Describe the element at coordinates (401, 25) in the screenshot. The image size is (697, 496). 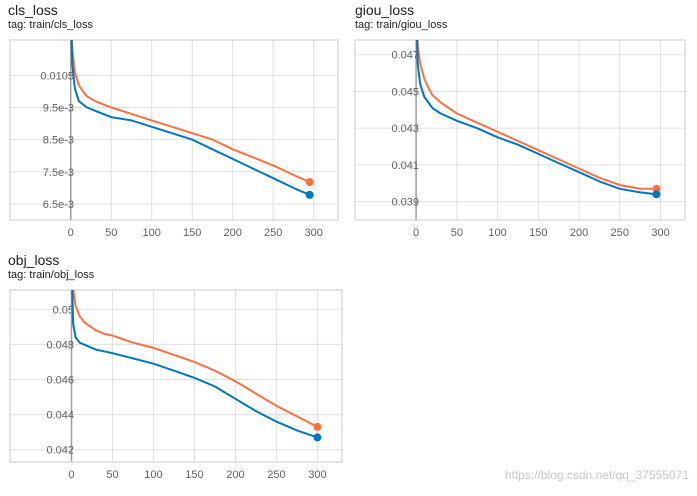
I see `chart-tag: tag: train/giou_loss` at that location.